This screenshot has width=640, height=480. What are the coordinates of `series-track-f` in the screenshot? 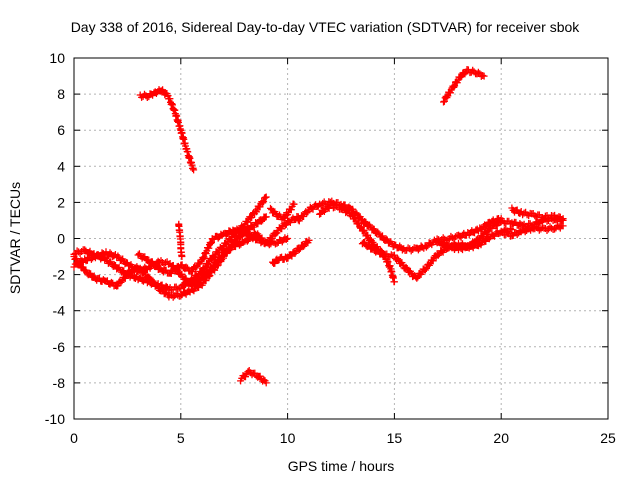 It's located at (291, 251).